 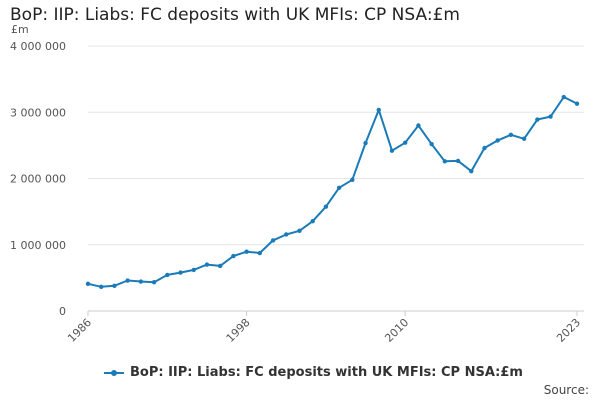 What do you see at coordinates (38, 170) in the screenshot?
I see `y-axis: 0 1 000 000 2 000 000 3 000 000 4 000 000 £m` at bounding box center [38, 170].